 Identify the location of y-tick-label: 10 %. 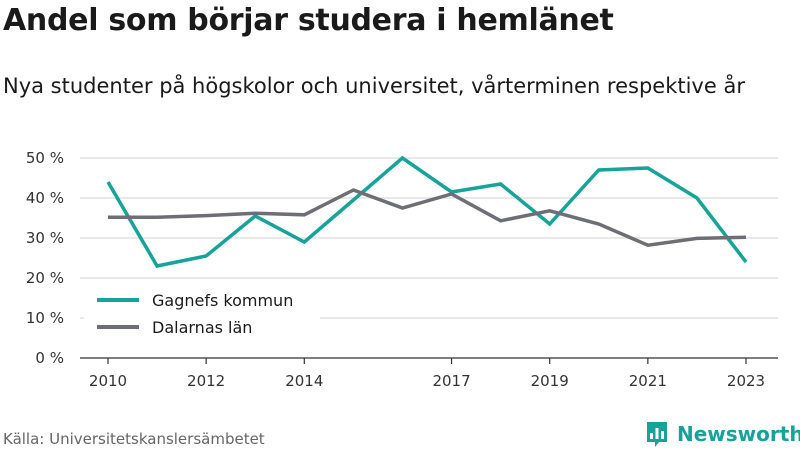
(45, 318).